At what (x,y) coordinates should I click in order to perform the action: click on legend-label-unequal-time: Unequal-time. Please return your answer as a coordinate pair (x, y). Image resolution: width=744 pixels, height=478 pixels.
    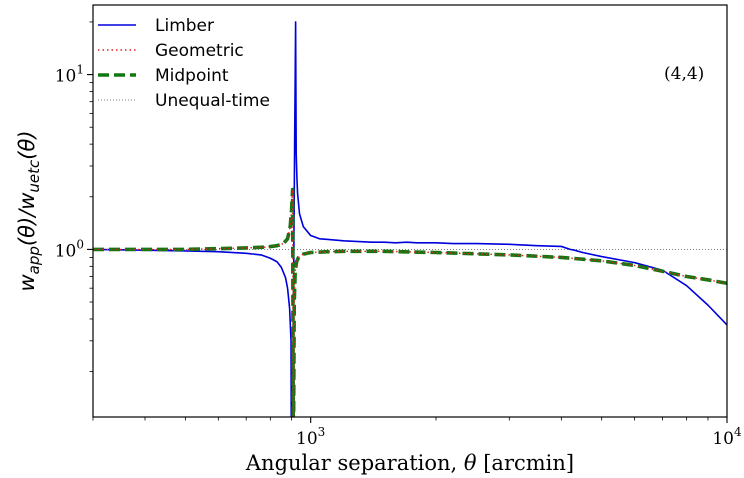
    Looking at the image, I should click on (212, 101).